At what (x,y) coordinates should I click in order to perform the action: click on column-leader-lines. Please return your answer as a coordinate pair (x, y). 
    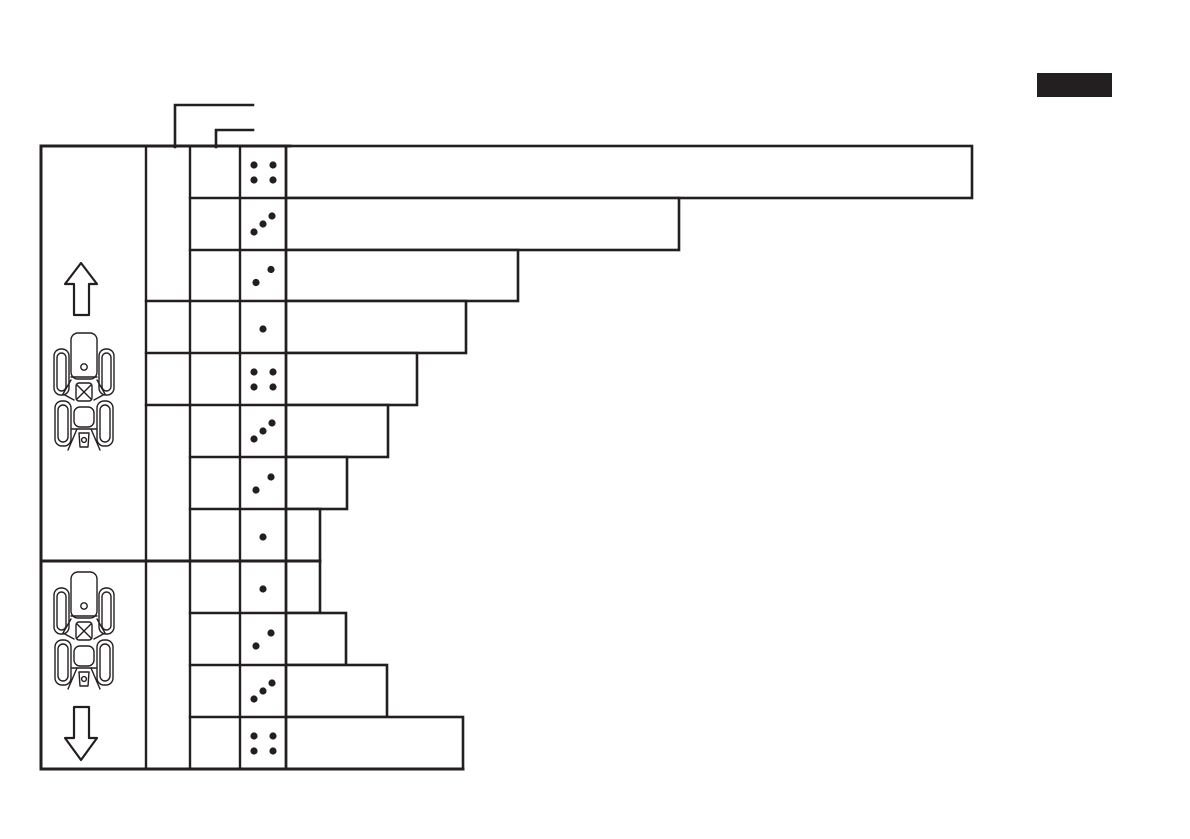
    Looking at the image, I should click on (214, 126).